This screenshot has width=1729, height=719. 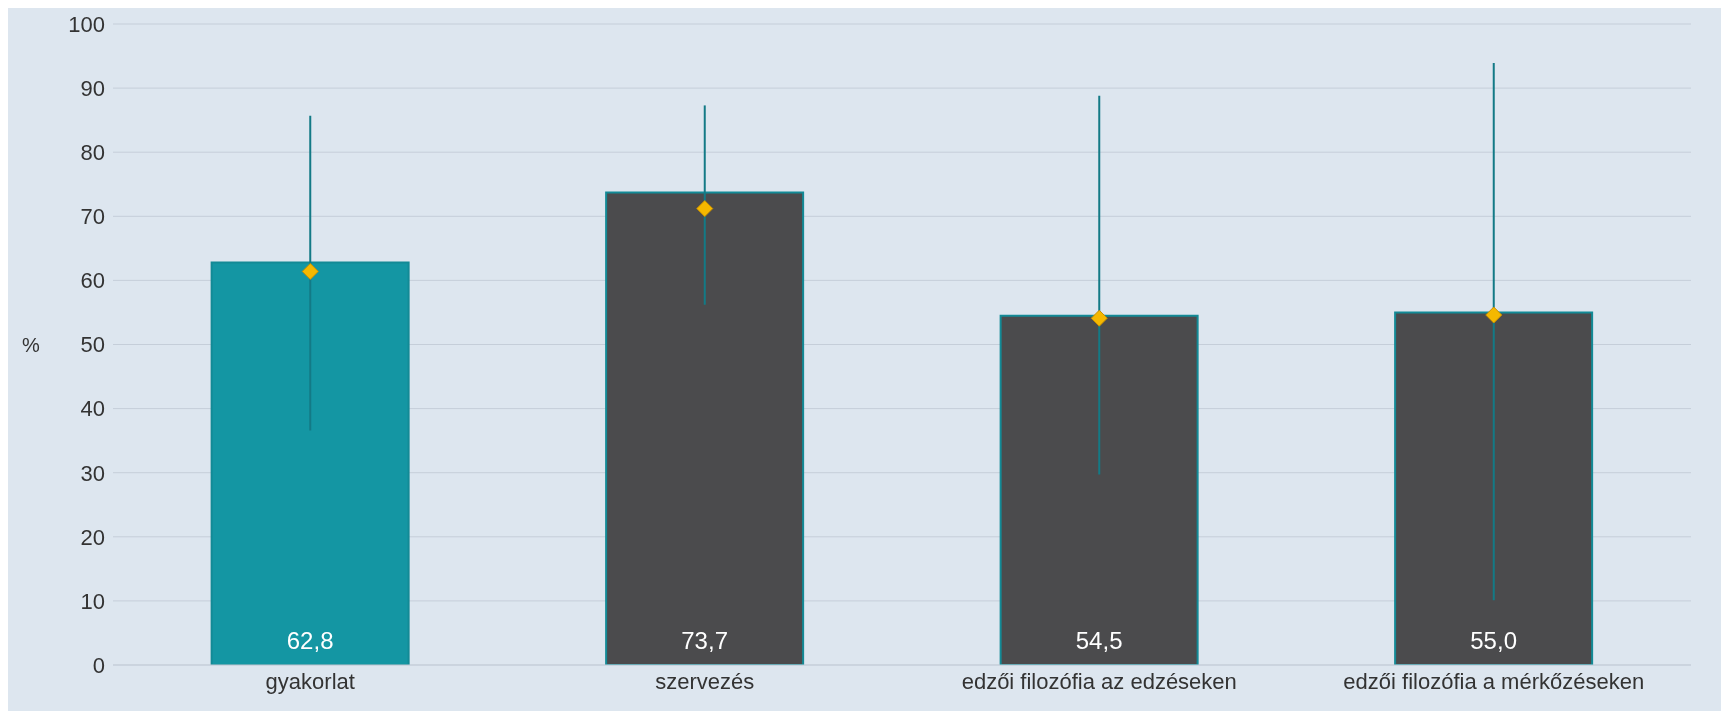 I want to click on y-tick-label: 30, so click(x=92, y=473).